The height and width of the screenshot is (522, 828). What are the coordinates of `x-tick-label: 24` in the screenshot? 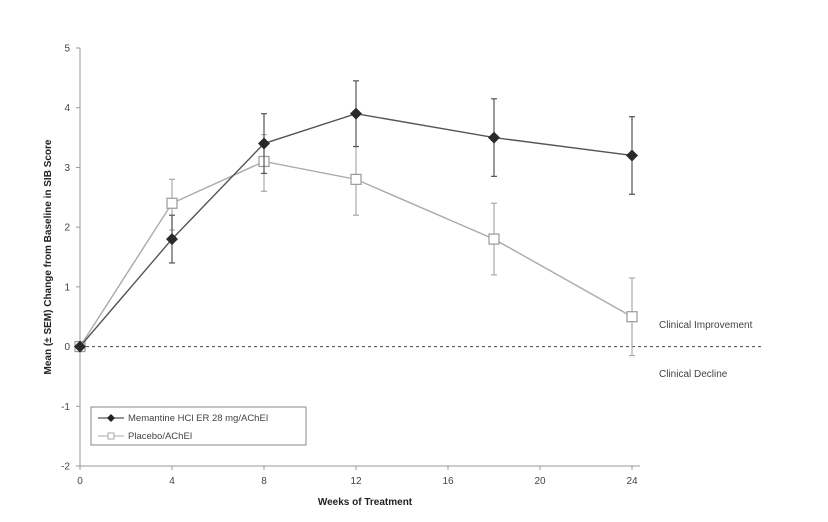 It's located at (632, 481).